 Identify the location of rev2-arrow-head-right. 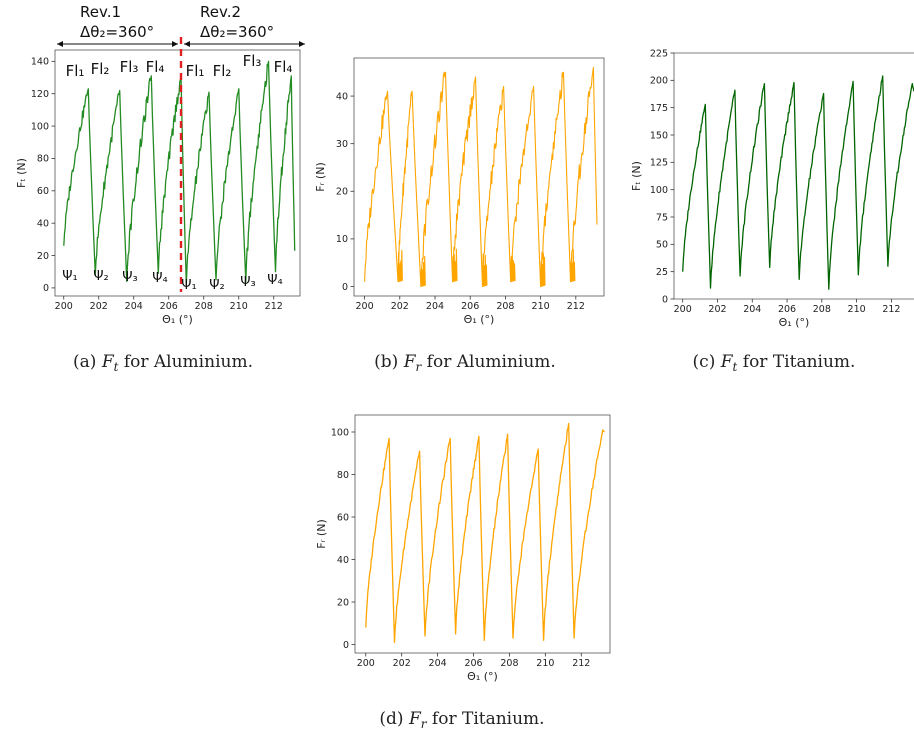
(302, 44).